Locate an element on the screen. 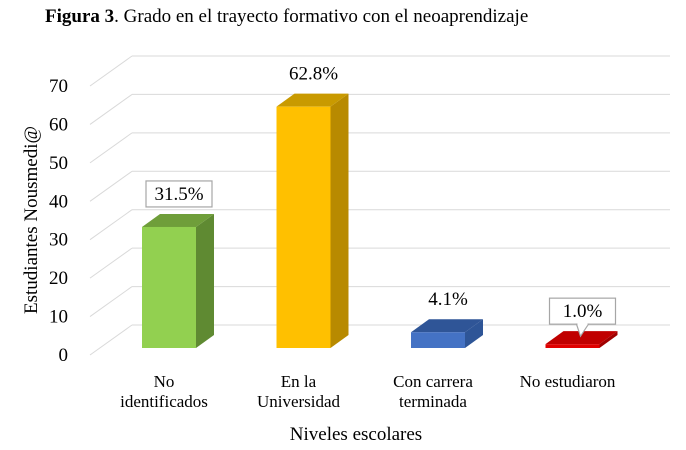 The width and height of the screenshot is (686, 450). y-tick-label: 0 is located at coordinates (64, 355).